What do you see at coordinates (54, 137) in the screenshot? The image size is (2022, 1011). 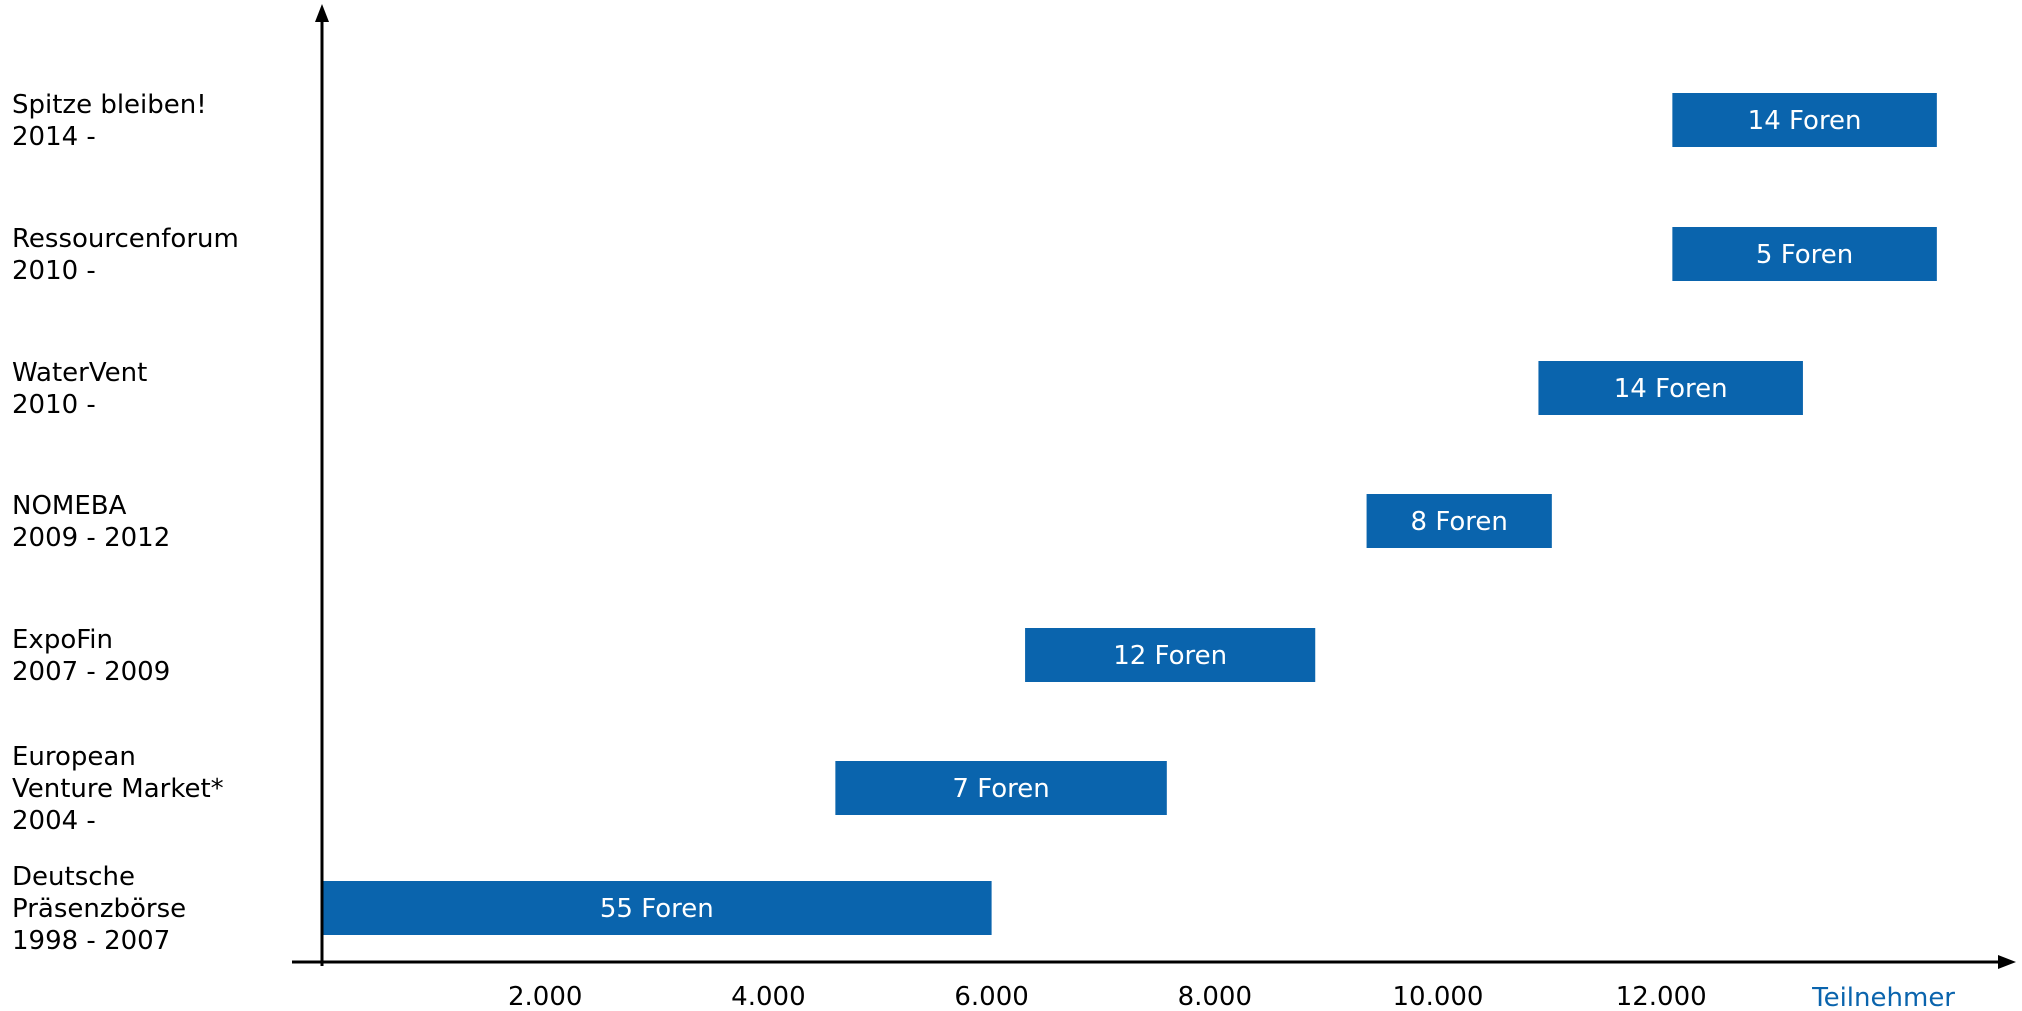 I see `category-label: 2014 -` at bounding box center [54, 137].